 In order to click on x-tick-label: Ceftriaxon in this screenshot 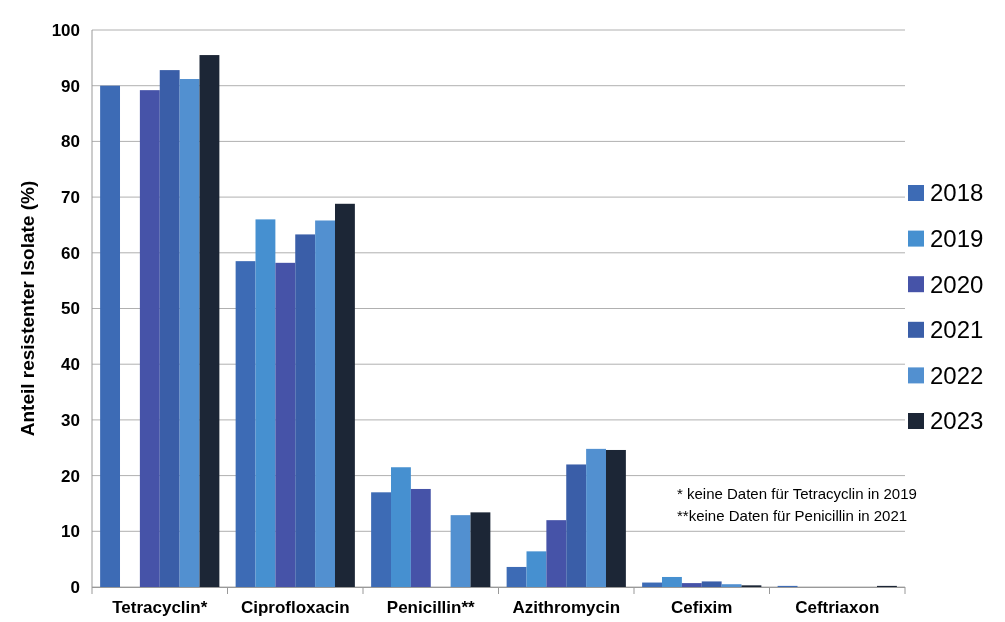, I will do `click(837, 607)`.